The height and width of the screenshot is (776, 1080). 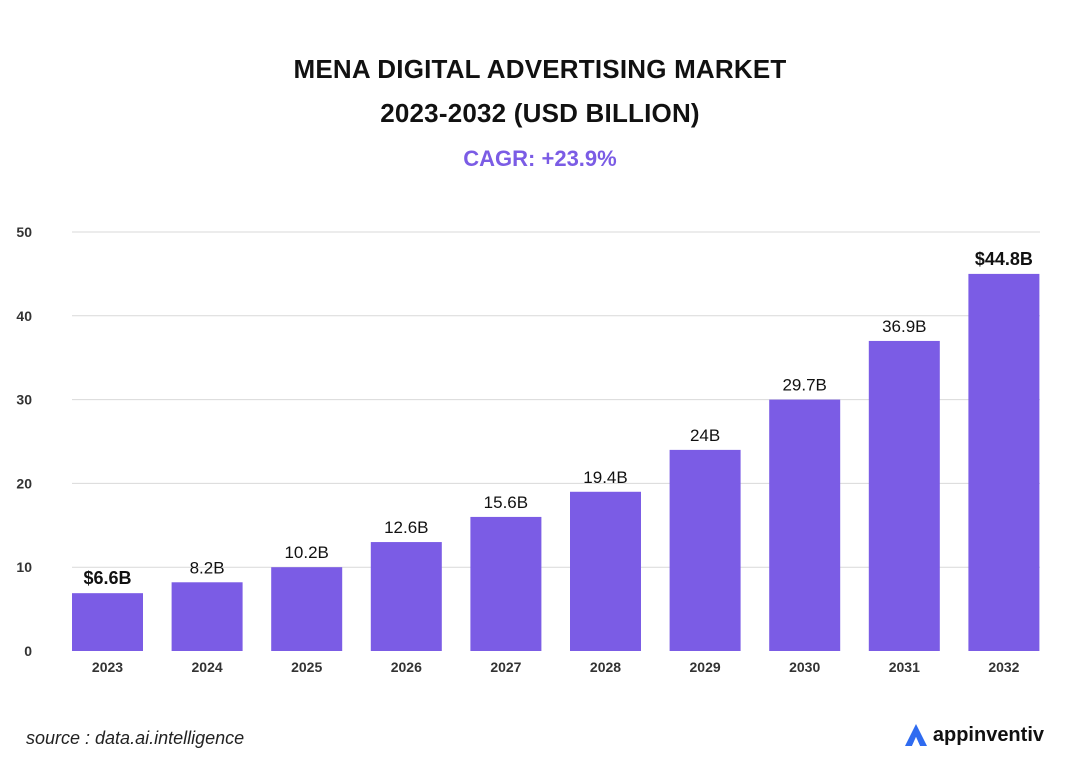 What do you see at coordinates (406, 667) in the screenshot?
I see `x-tick-label-2026: 2026` at bounding box center [406, 667].